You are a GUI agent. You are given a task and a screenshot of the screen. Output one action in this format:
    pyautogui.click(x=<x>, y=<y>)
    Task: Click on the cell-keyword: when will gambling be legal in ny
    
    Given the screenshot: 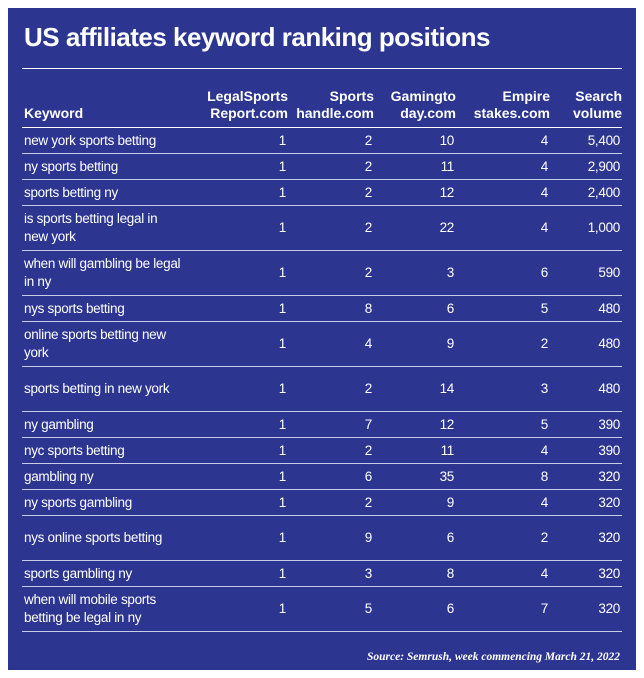 What is the action you would take?
    pyautogui.click(x=105, y=273)
    